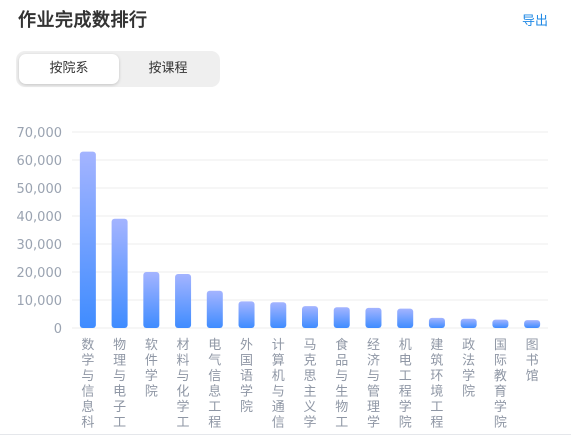  Describe the element at coordinates (309, 384) in the screenshot. I see `x-tick-label: 马克思主义学` at that location.